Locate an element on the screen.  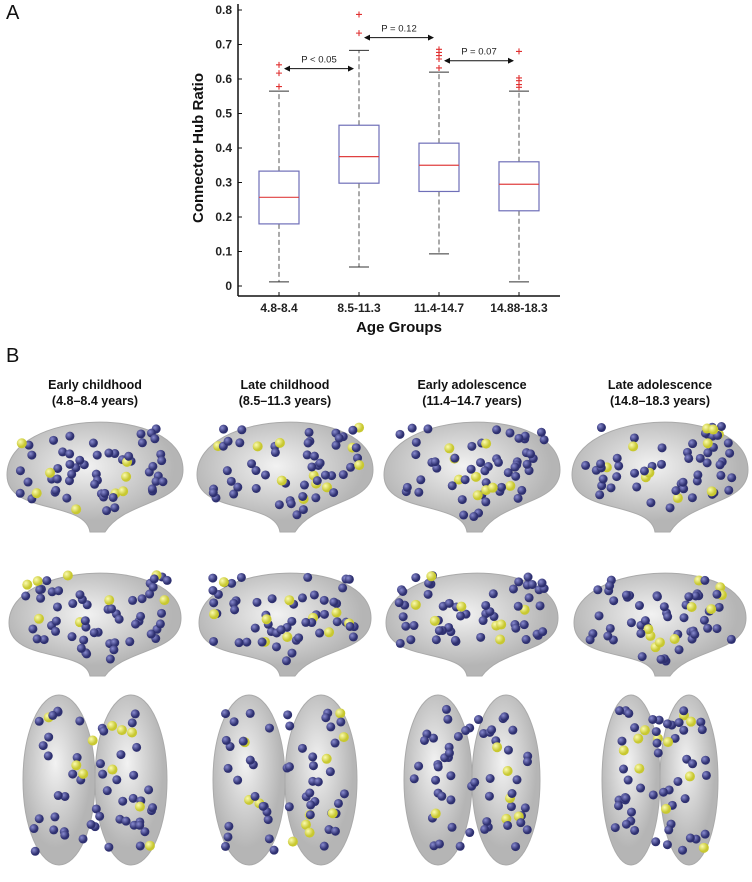
x-tick-label: 14.88-18.3 is located at coordinates (519, 308).